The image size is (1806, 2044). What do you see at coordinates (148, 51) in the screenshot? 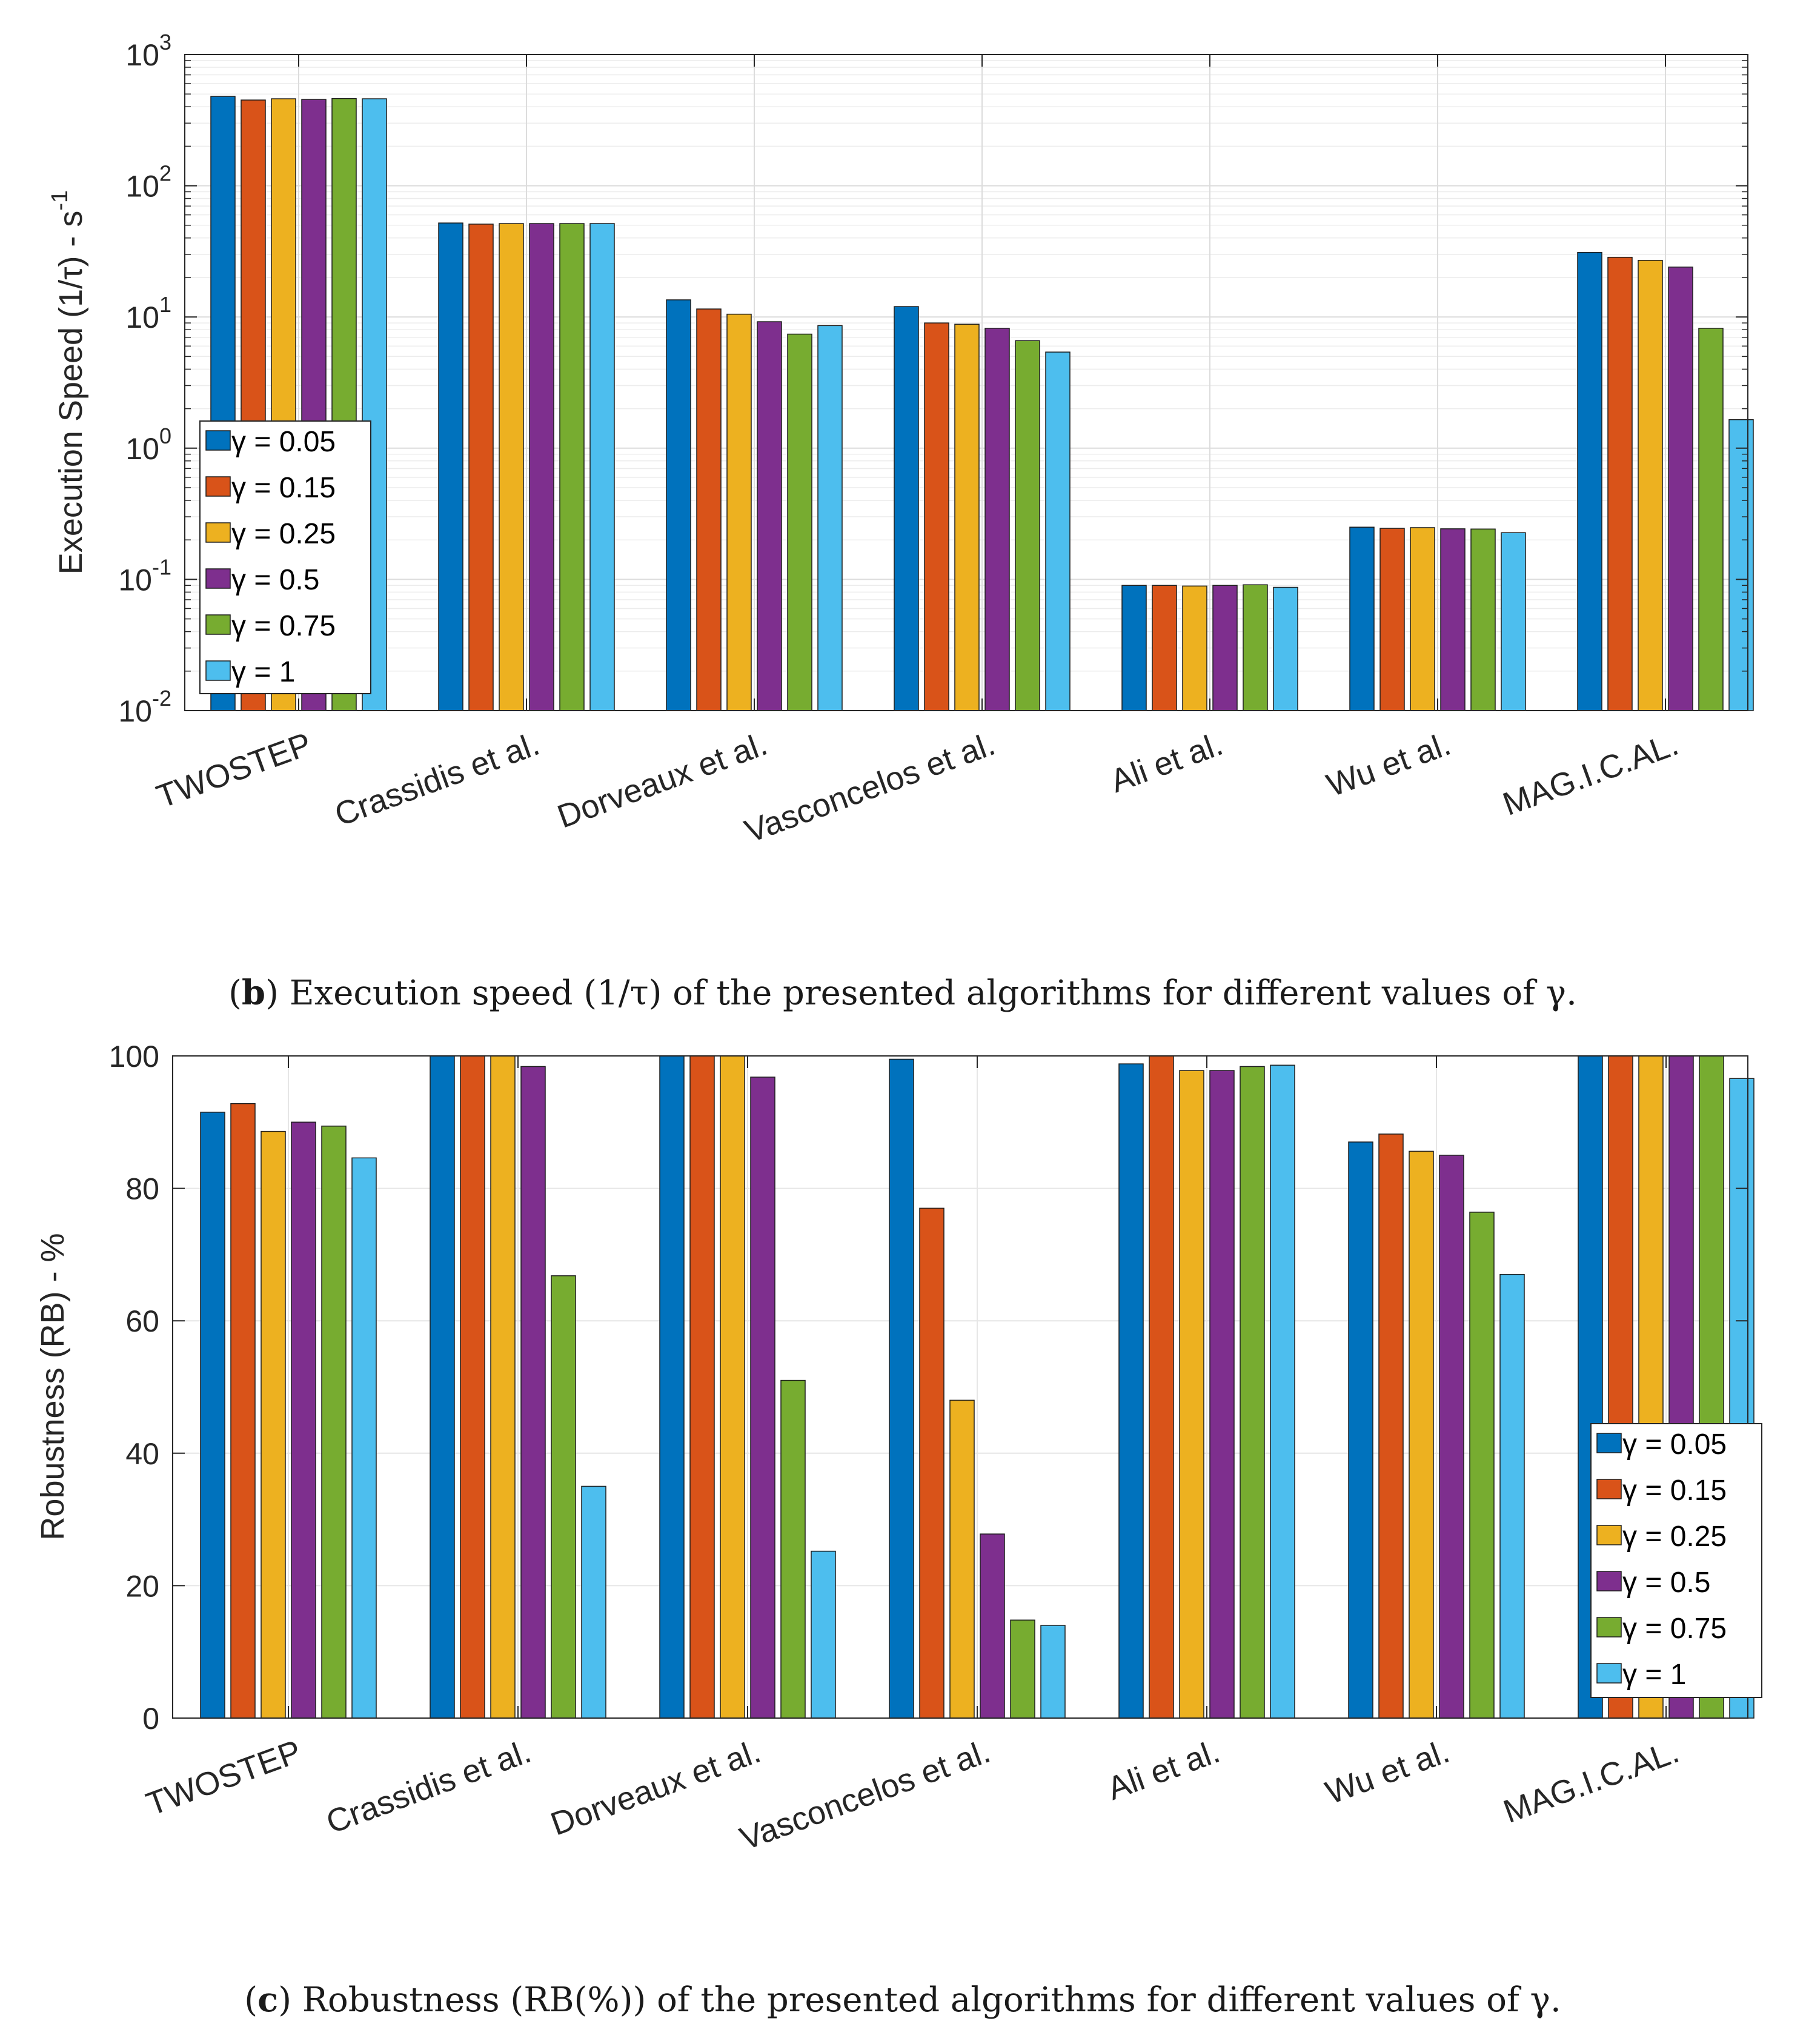
I see `y-tick-label: 10³` at bounding box center [148, 51].